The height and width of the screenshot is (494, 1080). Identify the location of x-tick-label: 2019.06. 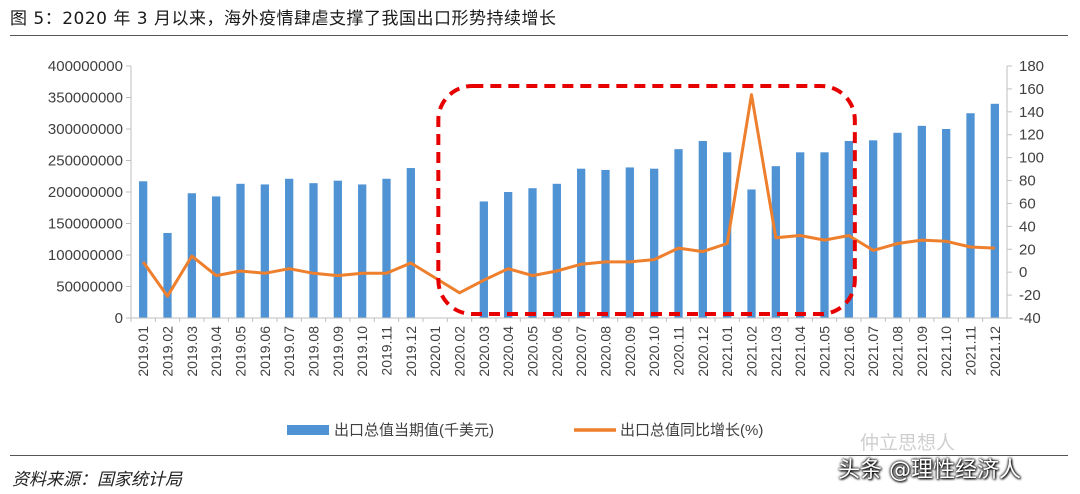
(265, 351).